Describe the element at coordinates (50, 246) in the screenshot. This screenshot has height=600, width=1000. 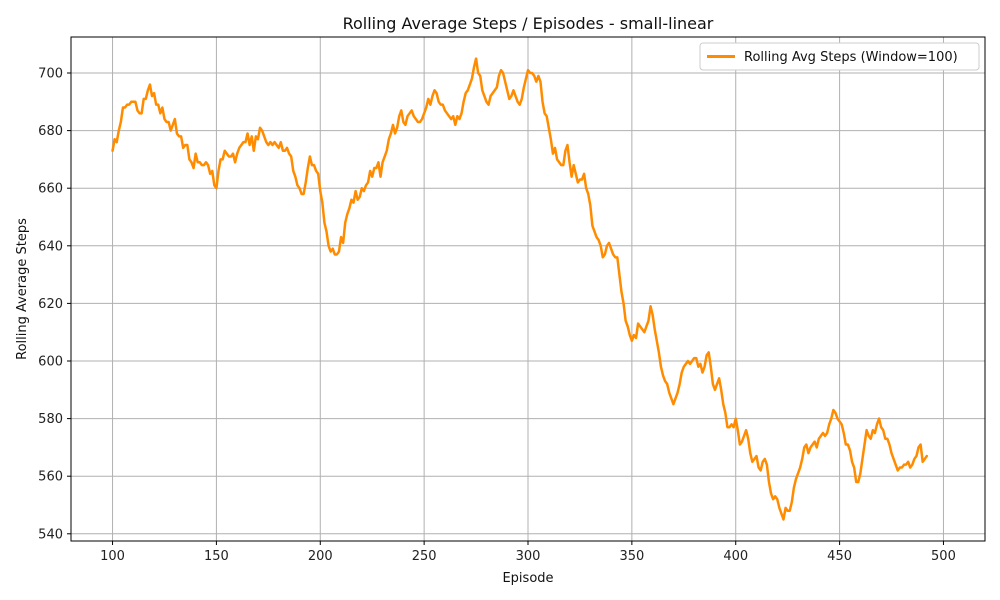
I see `y-tick-label: 640` at that location.